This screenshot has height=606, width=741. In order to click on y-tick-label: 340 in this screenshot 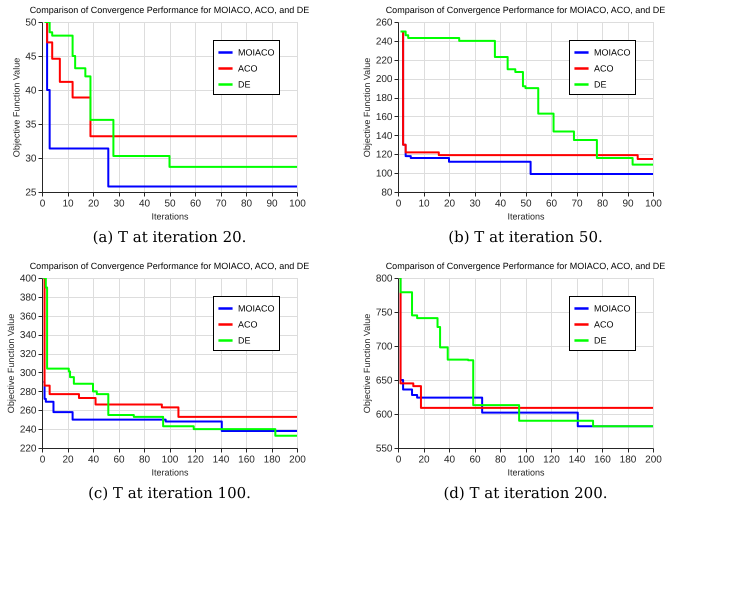, I will do `click(28, 336)`.